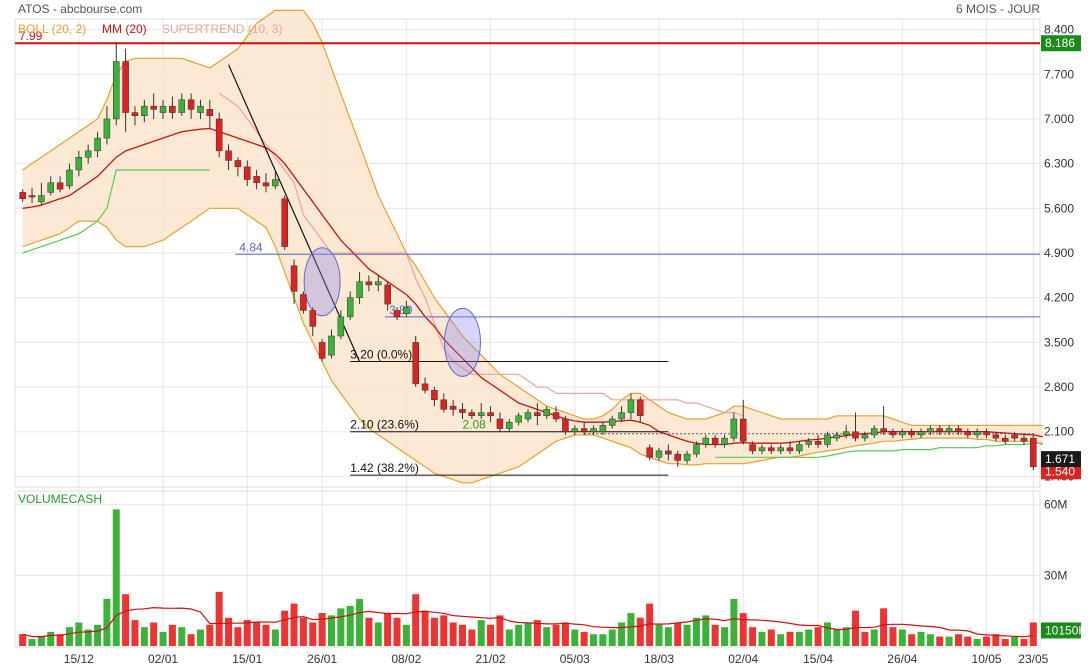  What do you see at coordinates (384, 425) in the screenshot?
I see `fibonacci-label: 2.10 (23.6%)` at bounding box center [384, 425].